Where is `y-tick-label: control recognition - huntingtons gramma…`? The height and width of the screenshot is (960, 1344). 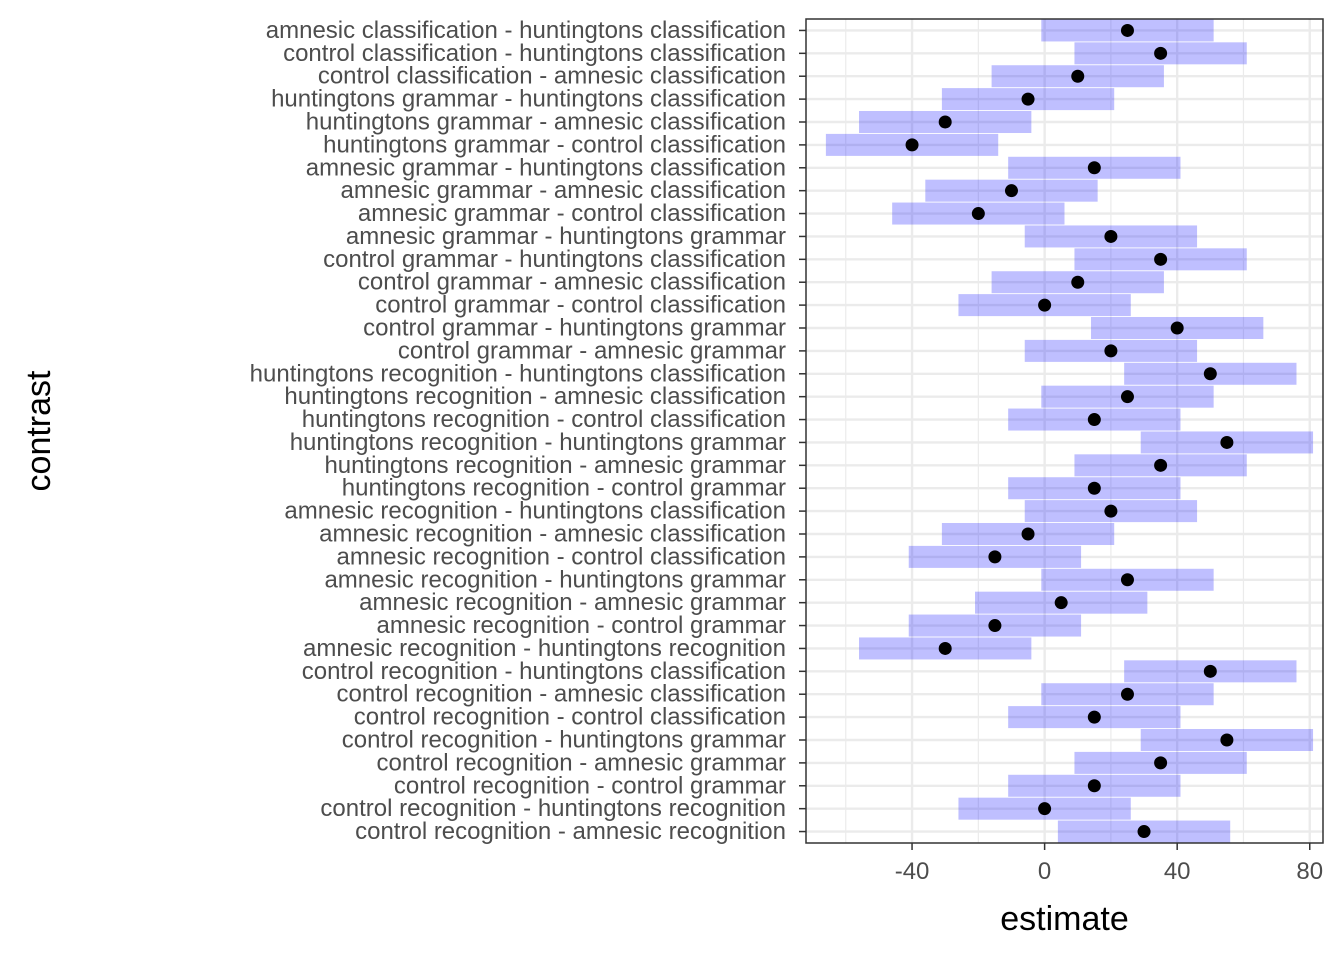
y-tick-label: control recognition - huntingtons gramma… is located at coordinates (564, 740).